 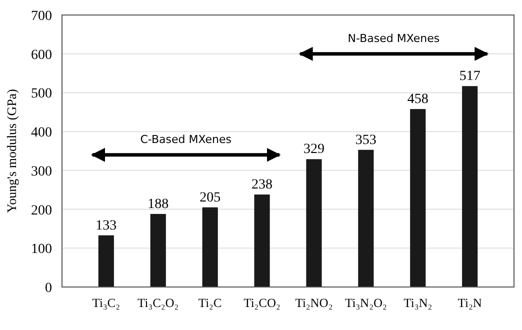 I want to click on y-axis-title: Young's modulus (GPa), so click(x=11, y=151).